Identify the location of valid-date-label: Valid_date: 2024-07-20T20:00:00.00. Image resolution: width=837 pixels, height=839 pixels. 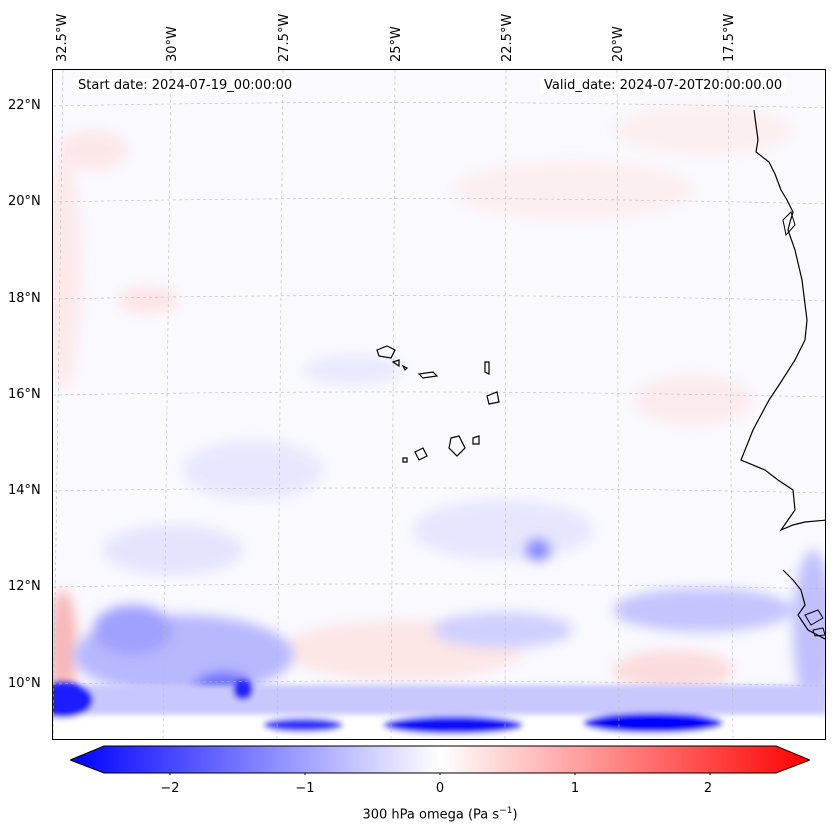
(663, 85).